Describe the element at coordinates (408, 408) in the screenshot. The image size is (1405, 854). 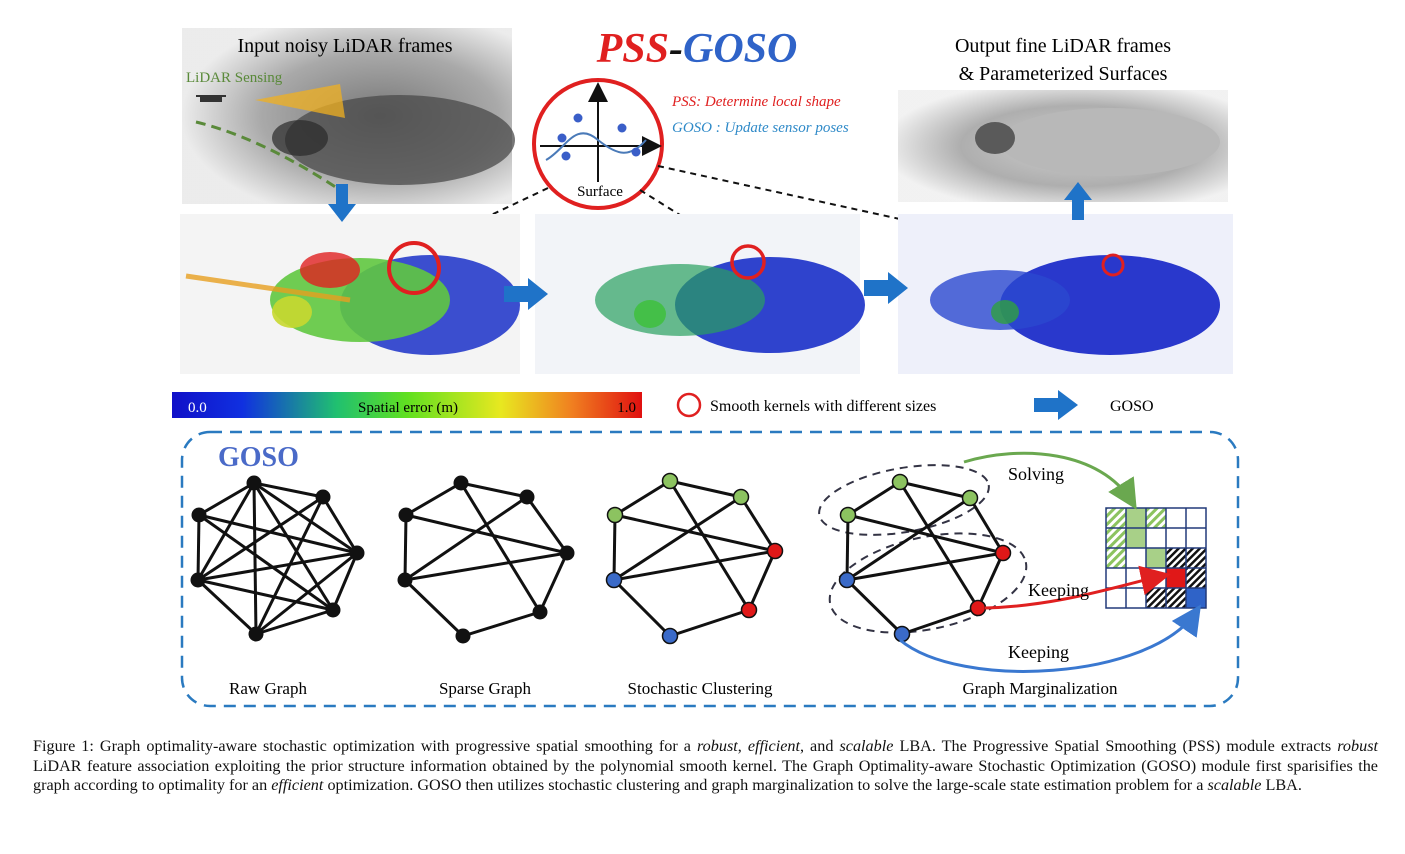
I see `colorbar-label: Spatial error (m)` at that location.